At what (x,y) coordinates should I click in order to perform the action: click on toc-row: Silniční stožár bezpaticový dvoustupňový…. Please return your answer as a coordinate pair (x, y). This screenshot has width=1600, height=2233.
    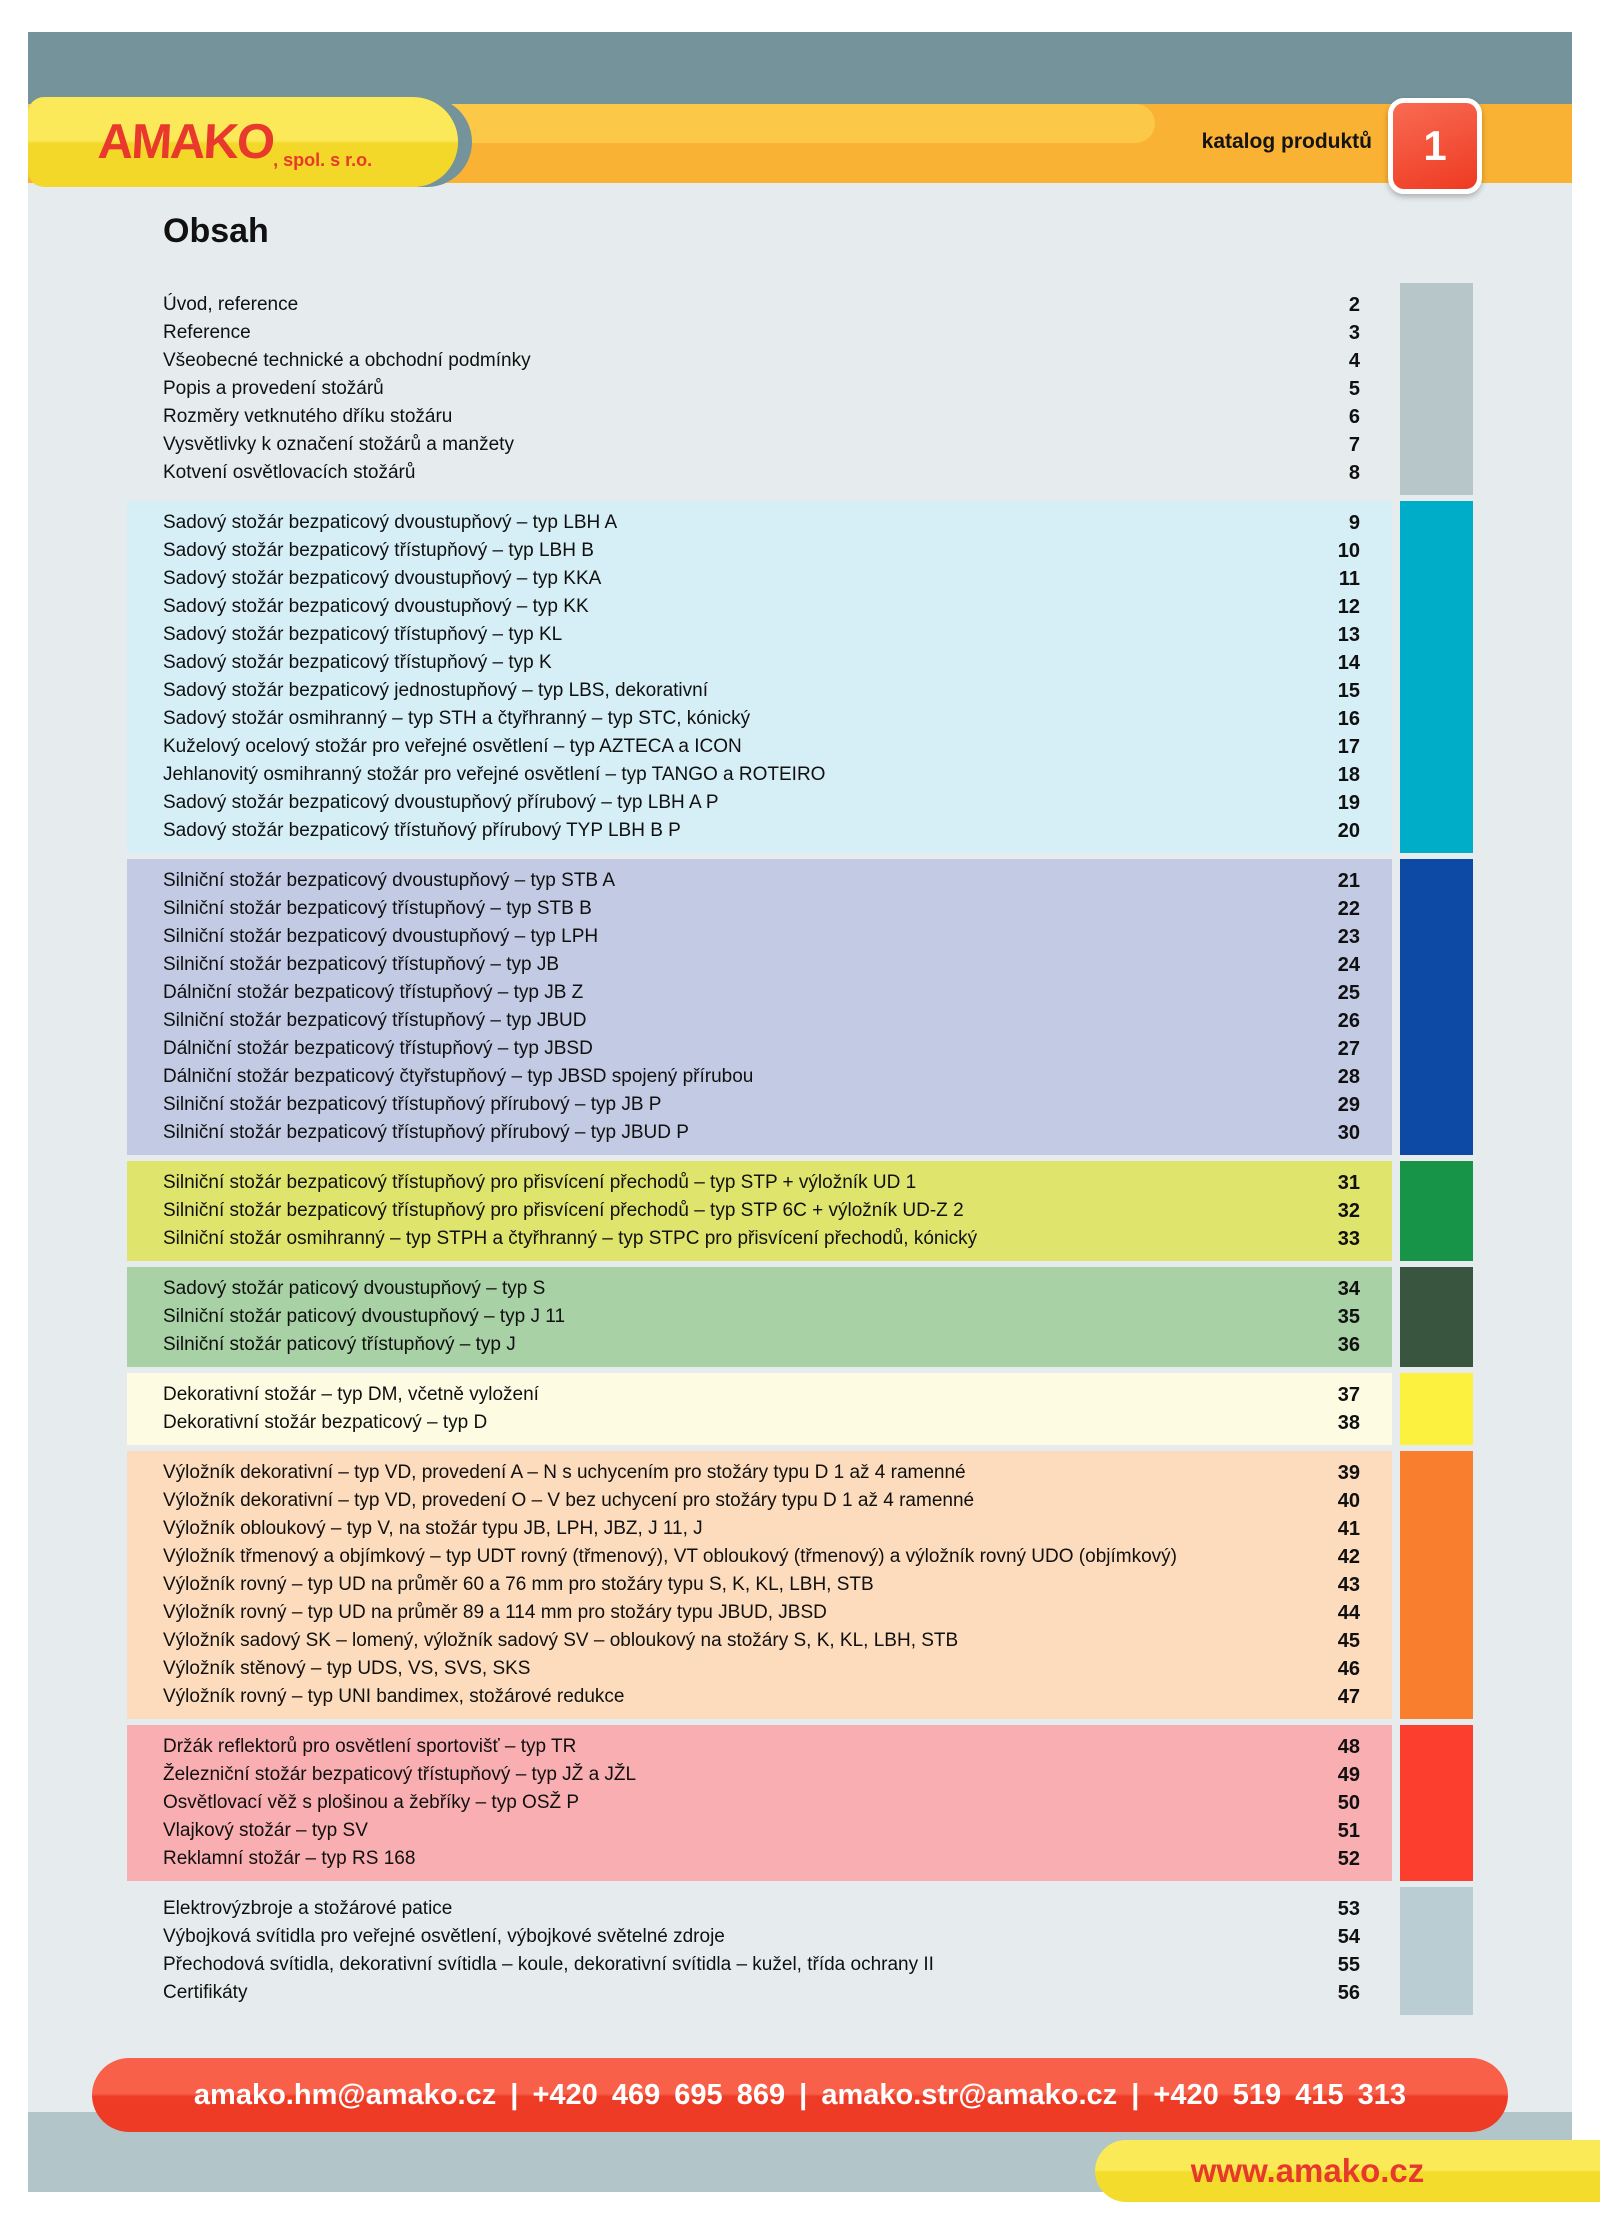
    Looking at the image, I should click on (759, 937).